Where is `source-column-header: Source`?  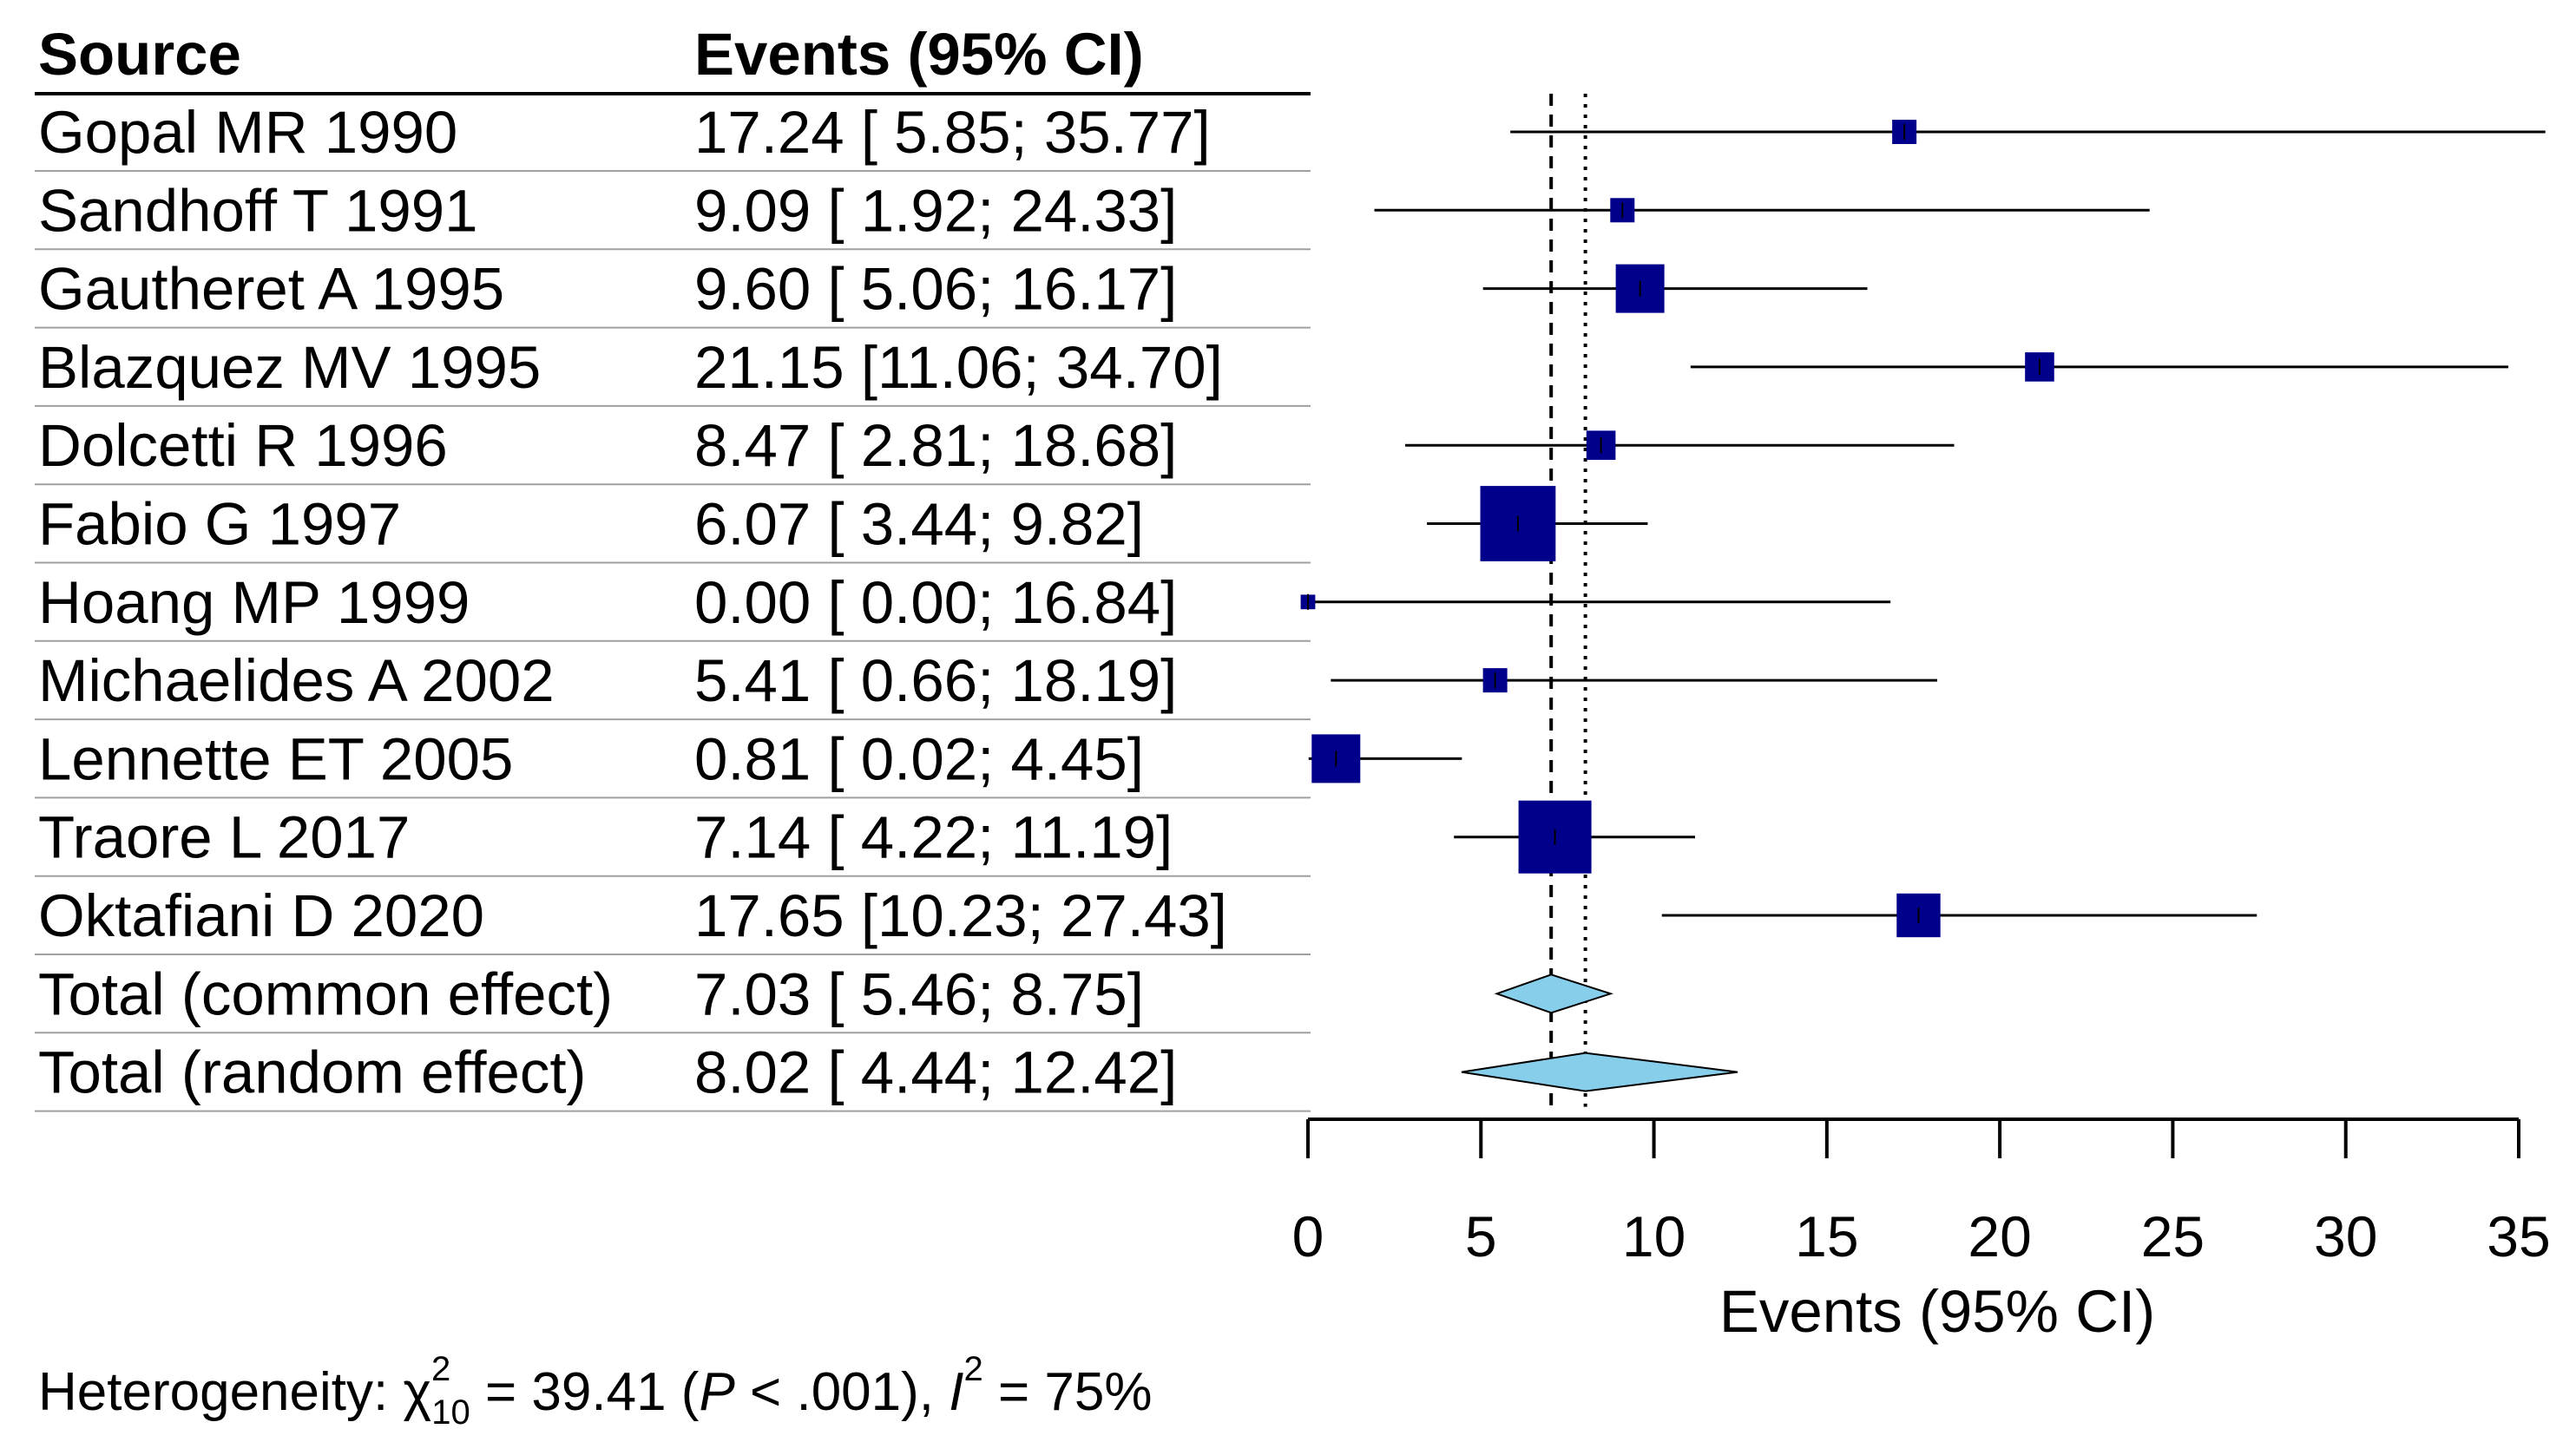 source-column-header: Source is located at coordinates (139, 54).